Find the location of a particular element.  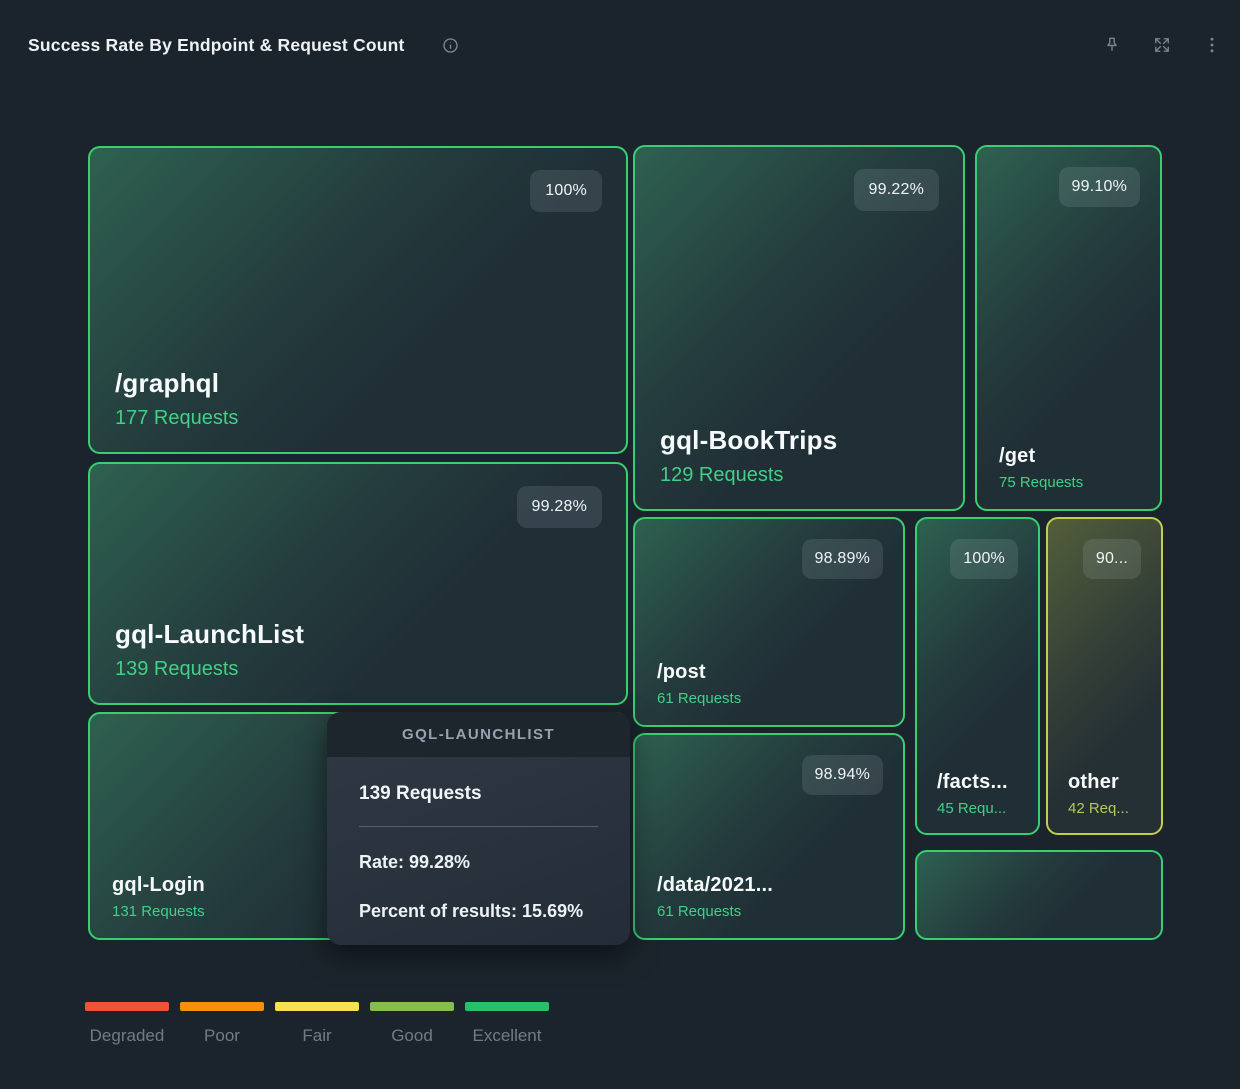

tile-labels: gql-BookTrips 129 Requests is located at coordinates (748, 456).